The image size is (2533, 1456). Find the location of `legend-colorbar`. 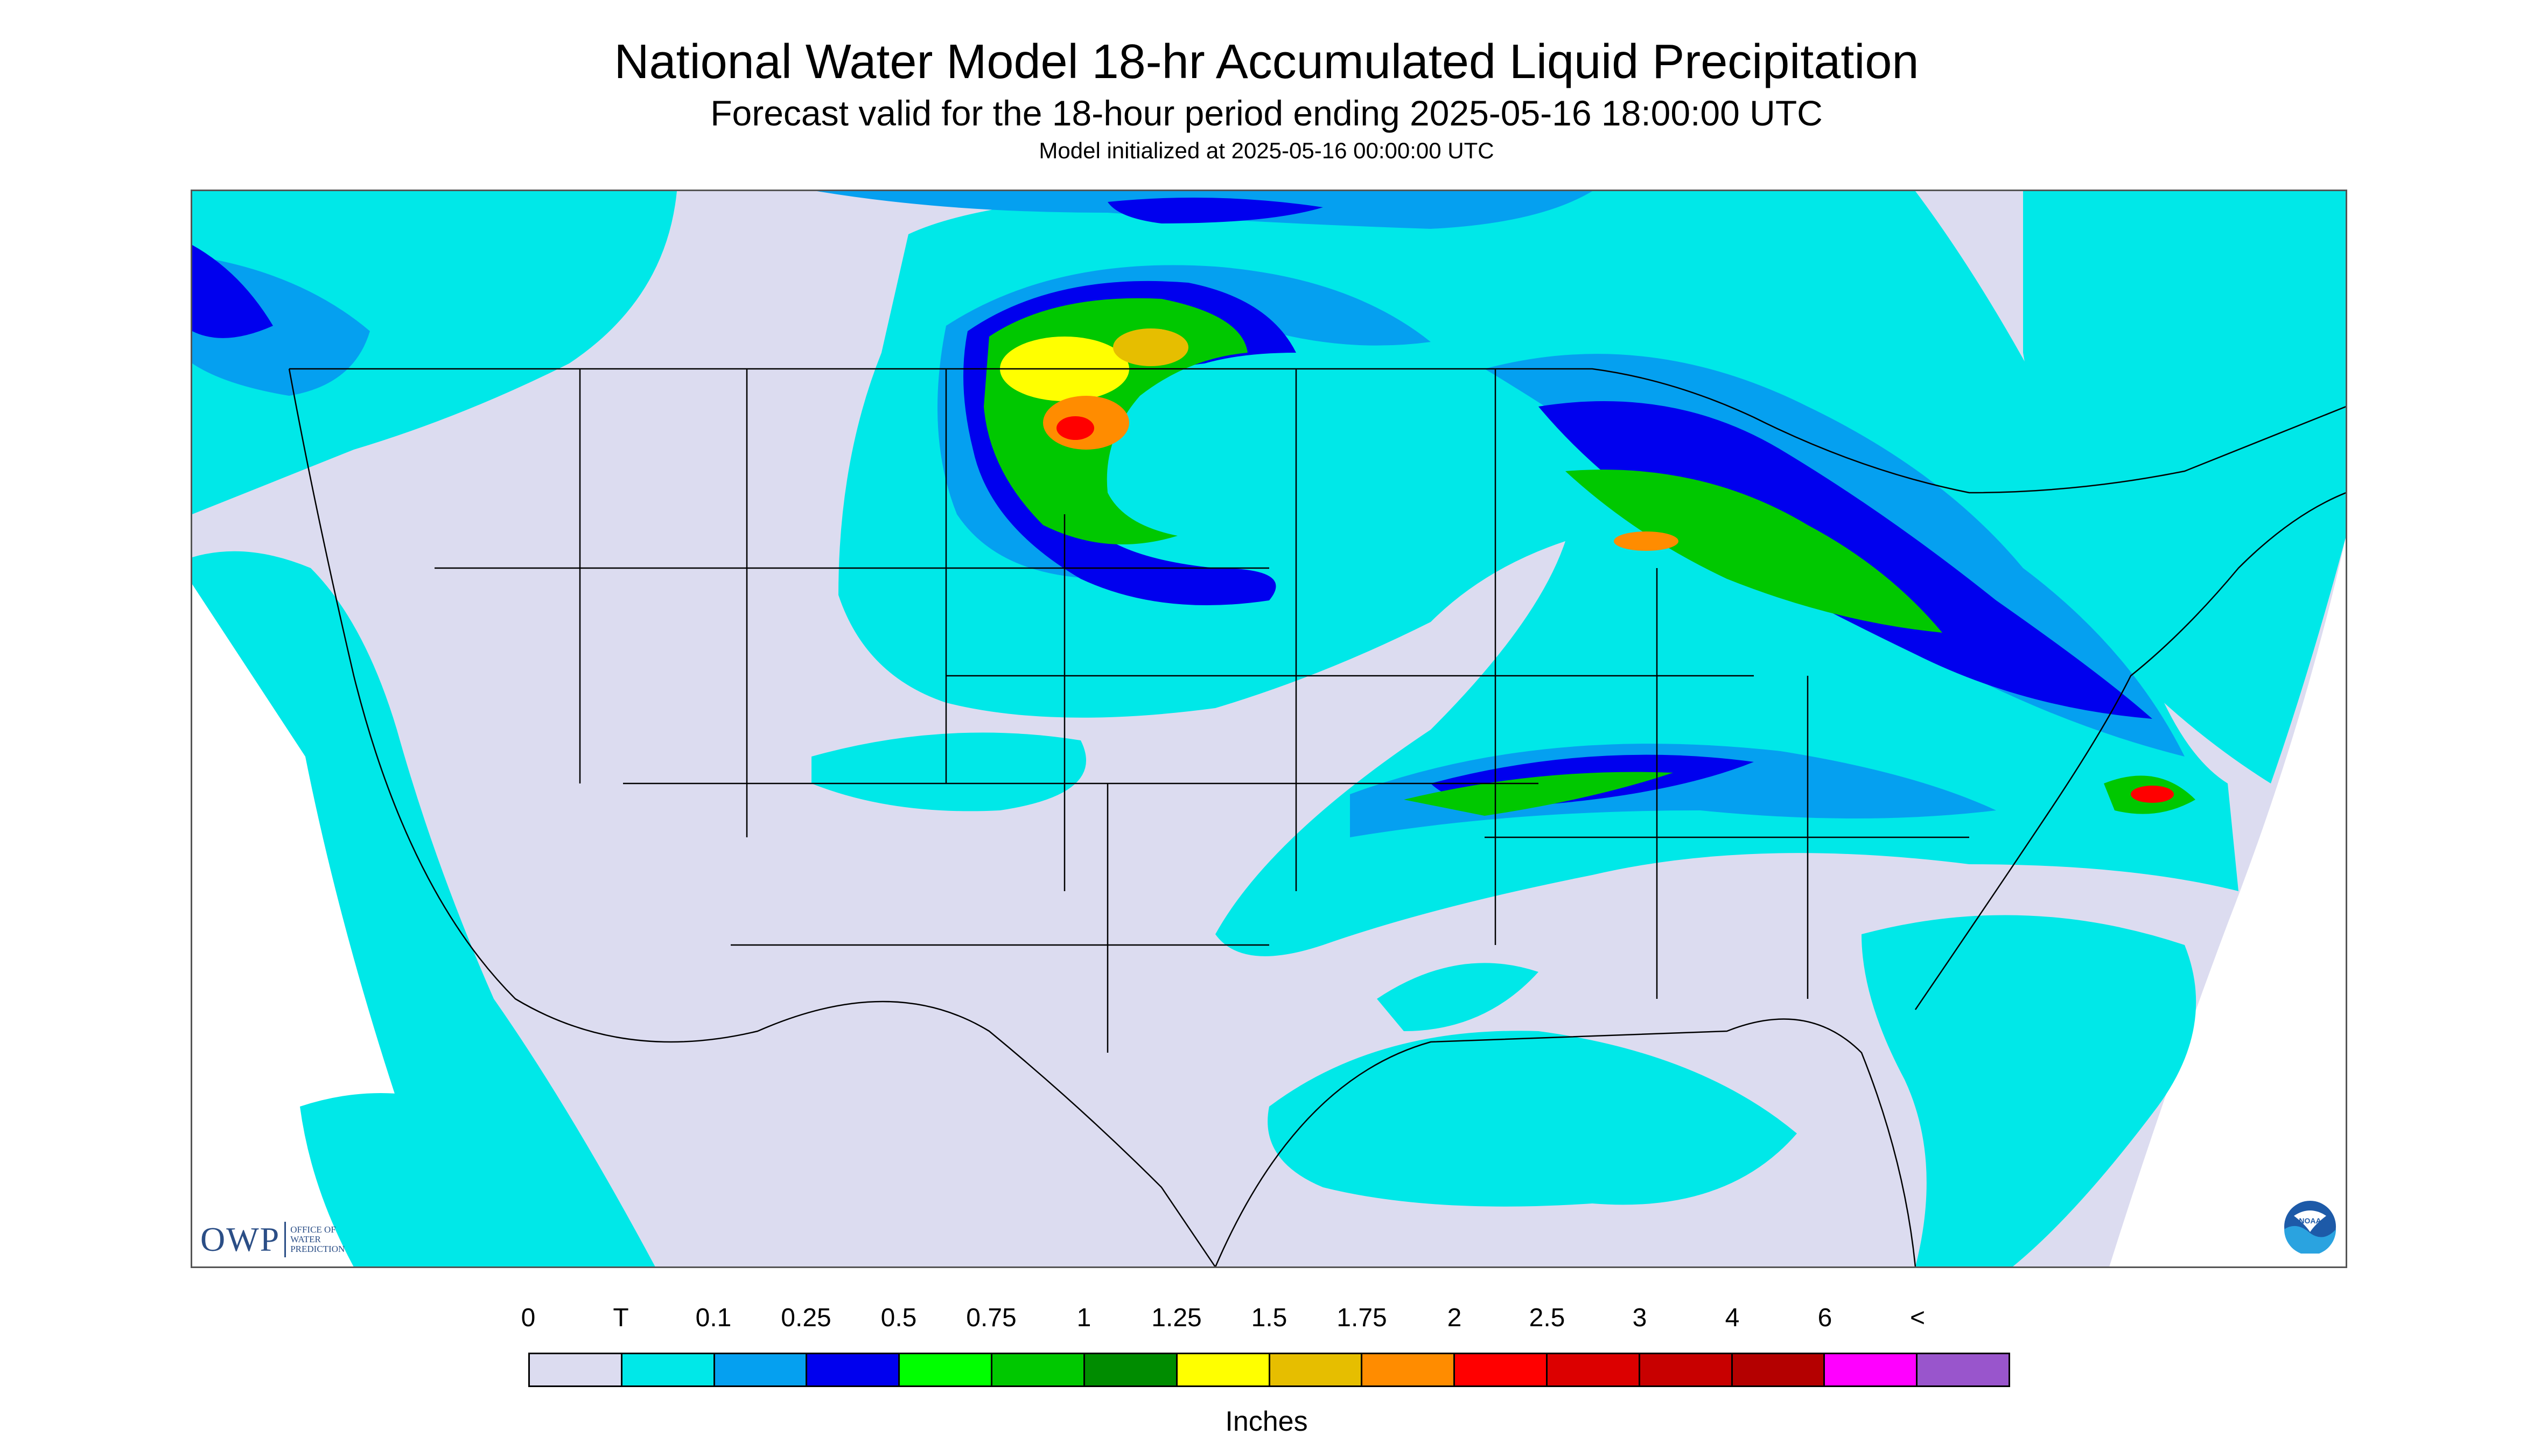

legend-colorbar is located at coordinates (1269, 1370).